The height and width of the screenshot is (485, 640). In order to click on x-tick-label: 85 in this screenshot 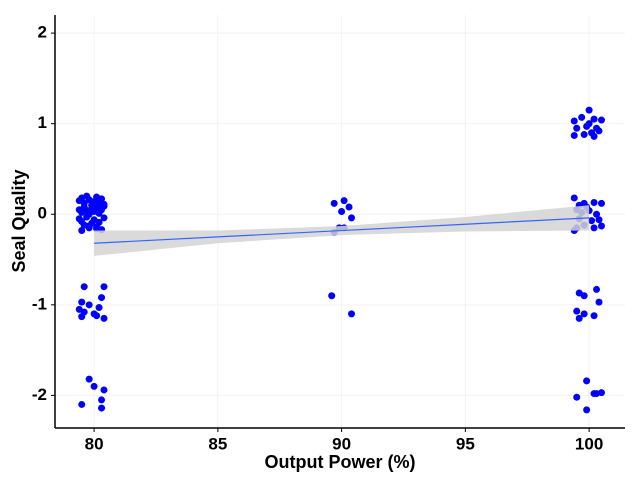, I will do `click(217, 443)`.